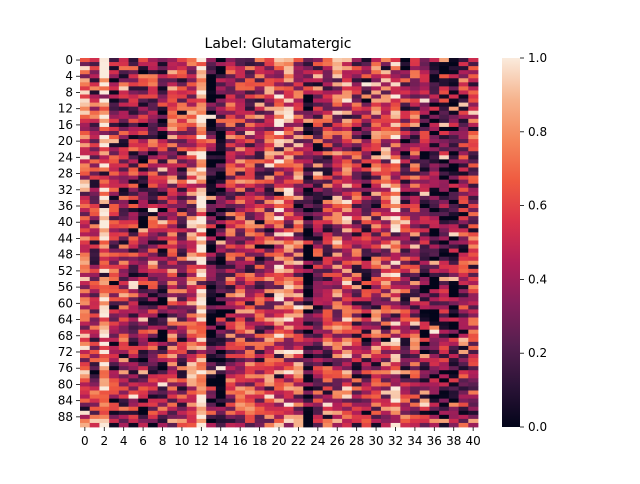 The width and height of the screenshot is (640, 484). I want to click on x-tick-label: 28, so click(356, 441).